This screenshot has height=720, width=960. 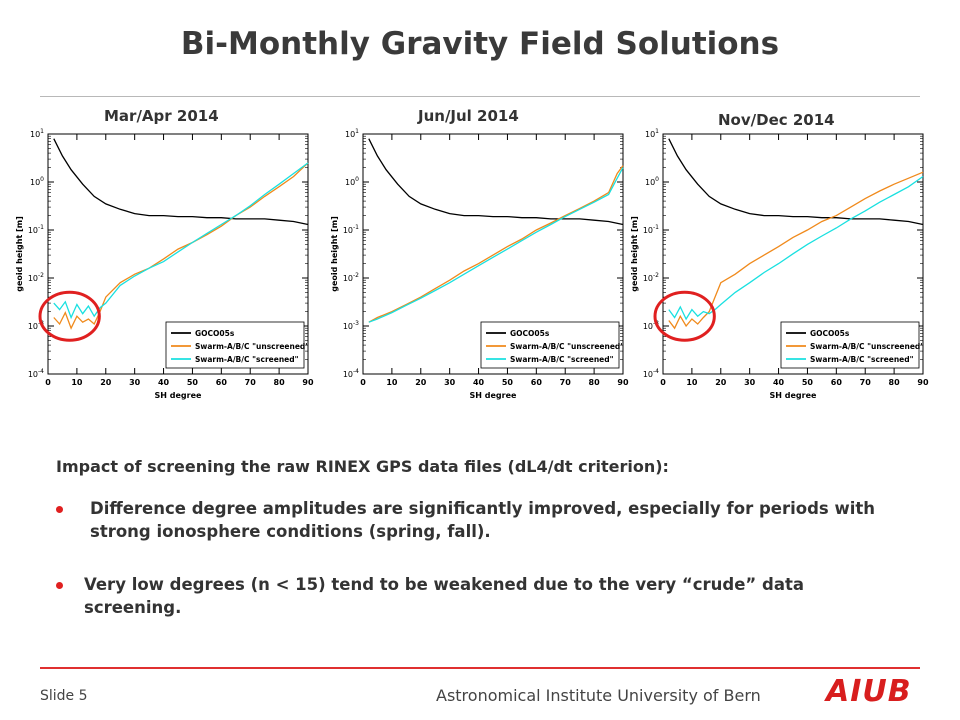 What do you see at coordinates (480, 668) in the screenshot?
I see `footer-divider` at bounding box center [480, 668].